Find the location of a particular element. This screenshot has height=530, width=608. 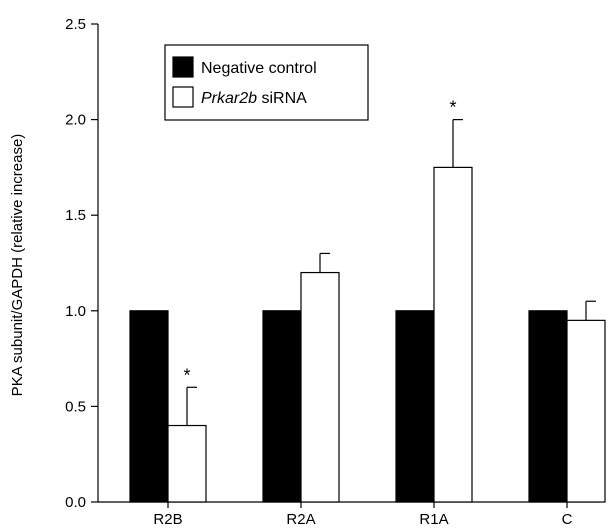

legend: Negative control Prkar2b siRNA is located at coordinates (266, 82).